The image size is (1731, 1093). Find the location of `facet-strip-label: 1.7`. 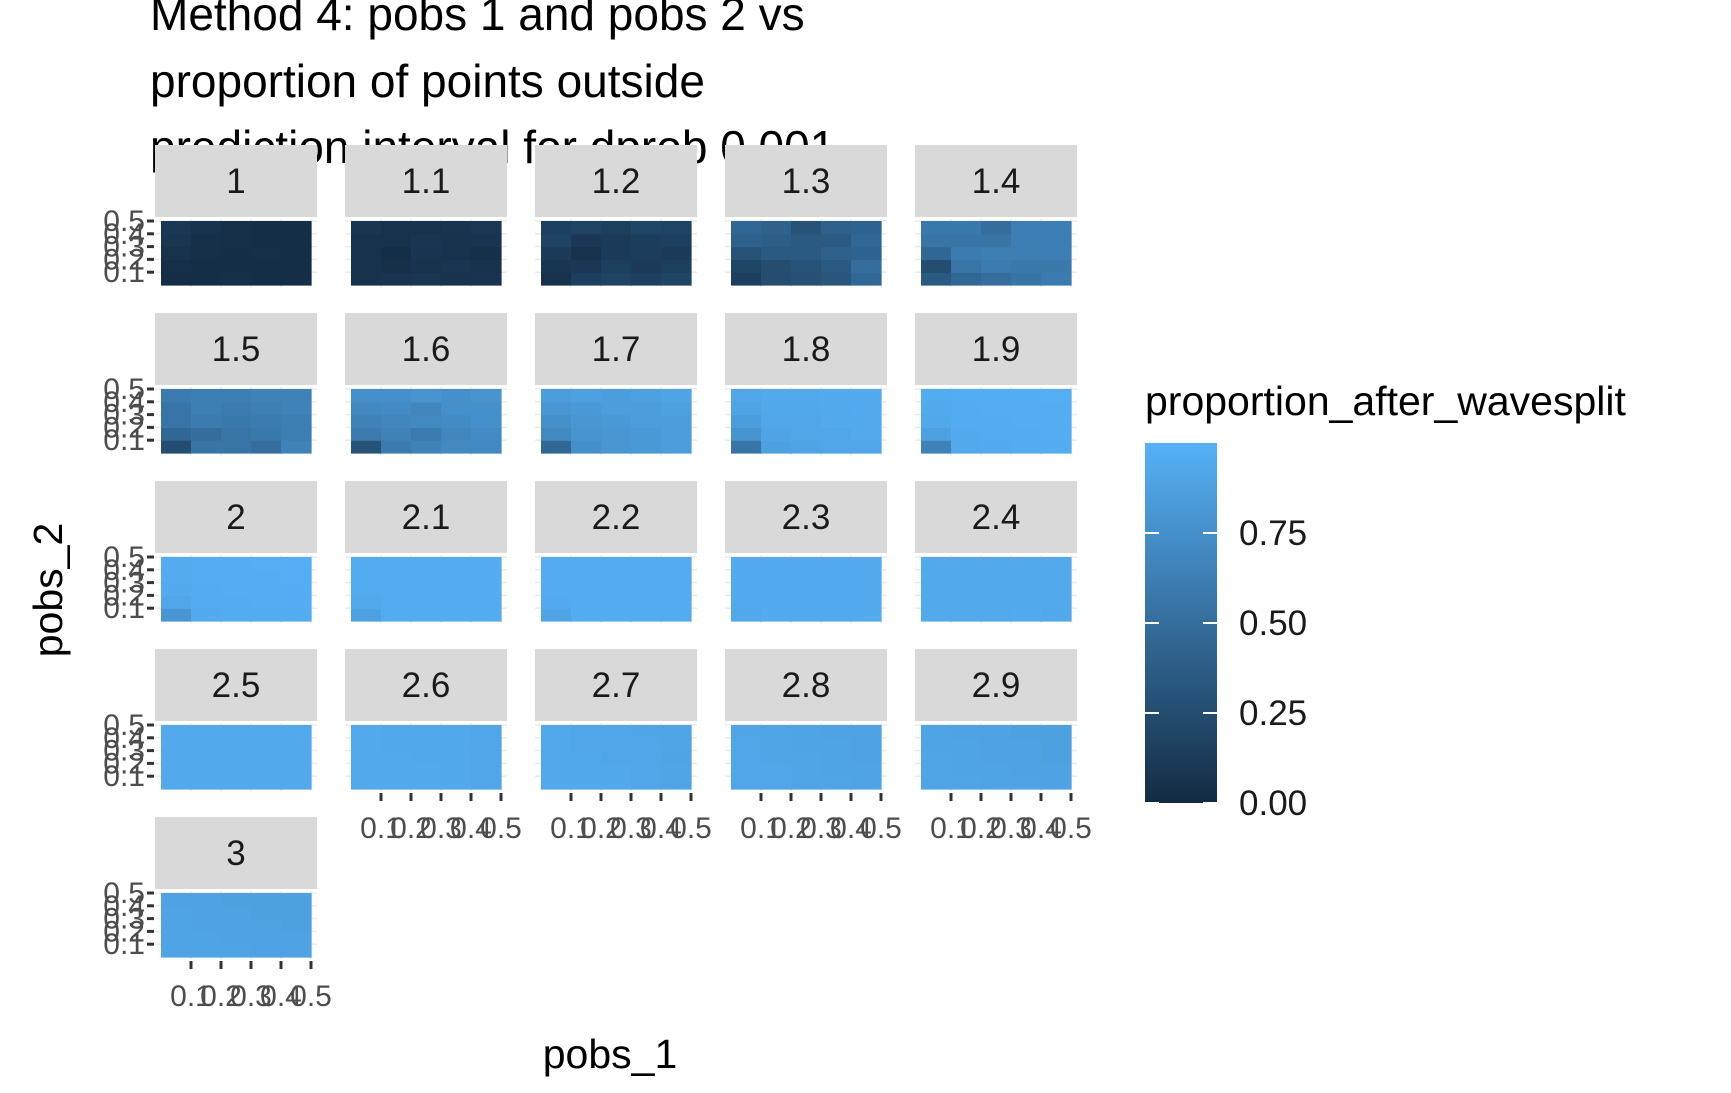

facet-strip-label: 1.7 is located at coordinates (616, 349).